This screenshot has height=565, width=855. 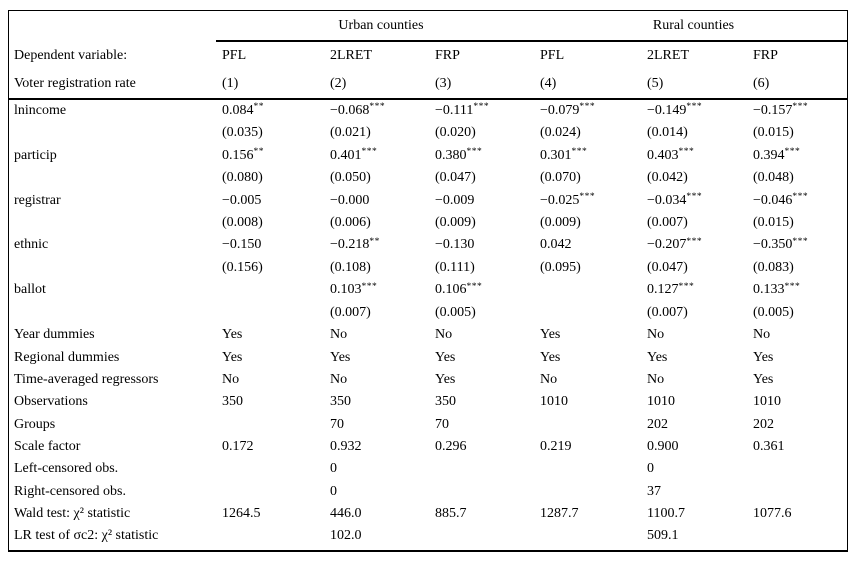 I want to click on coefficient-value: 0.380, so click(x=451, y=155).